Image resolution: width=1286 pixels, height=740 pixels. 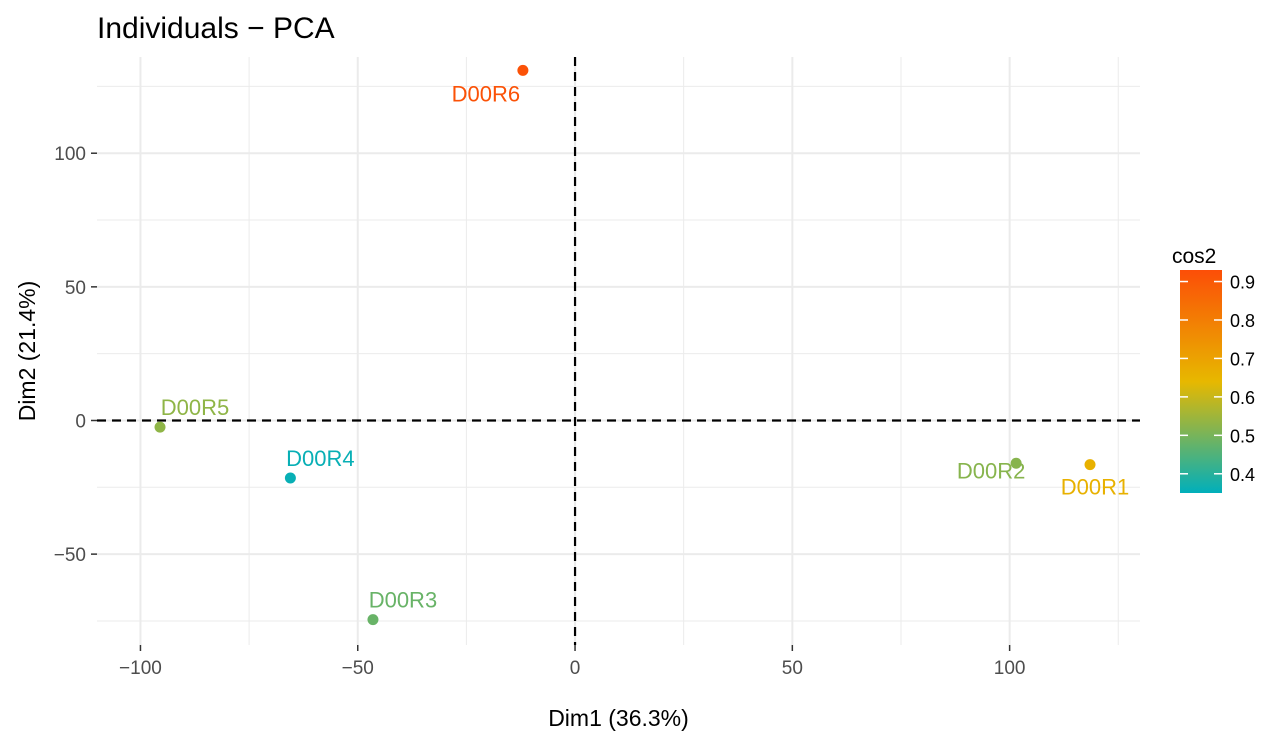 What do you see at coordinates (1242, 359) in the screenshot?
I see `legend-tick-label: 0.7` at bounding box center [1242, 359].